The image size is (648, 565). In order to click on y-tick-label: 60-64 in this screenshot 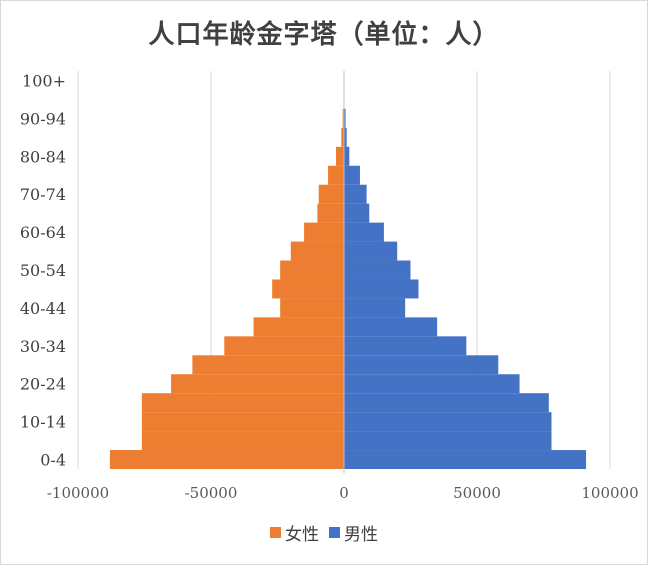, I will do `click(43, 232)`.